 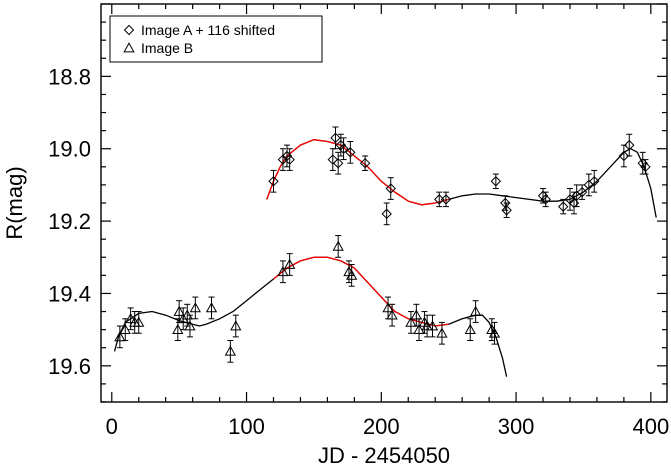 I want to click on x-tick-label: 400, so click(x=650, y=426).